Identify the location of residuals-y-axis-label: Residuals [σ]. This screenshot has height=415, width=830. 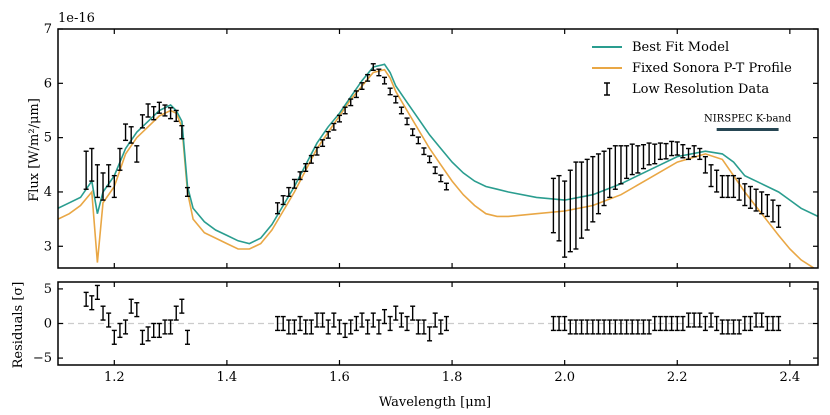
(18, 325).